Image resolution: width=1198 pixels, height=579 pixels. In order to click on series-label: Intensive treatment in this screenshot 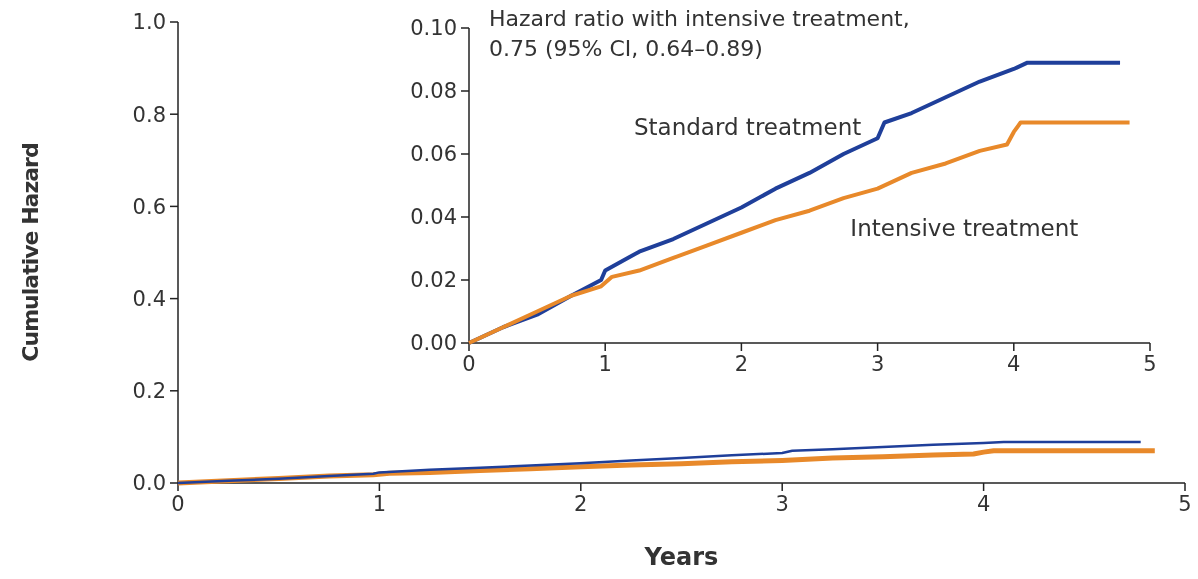, I will do `click(964, 227)`.